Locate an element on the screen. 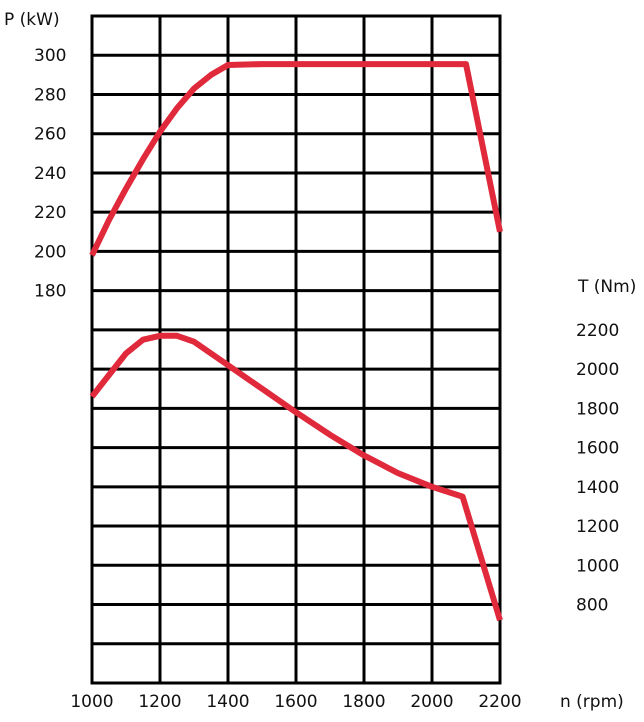  x-tick-label: 1600 is located at coordinates (295, 702).